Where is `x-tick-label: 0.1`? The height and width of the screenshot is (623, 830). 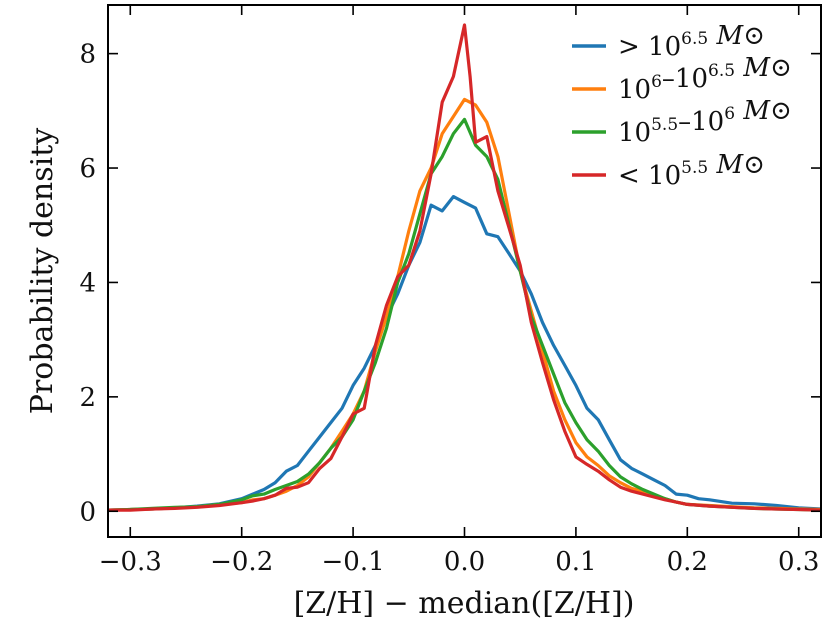 x-tick-label: 0.1 is located at coordinates (575, 562).